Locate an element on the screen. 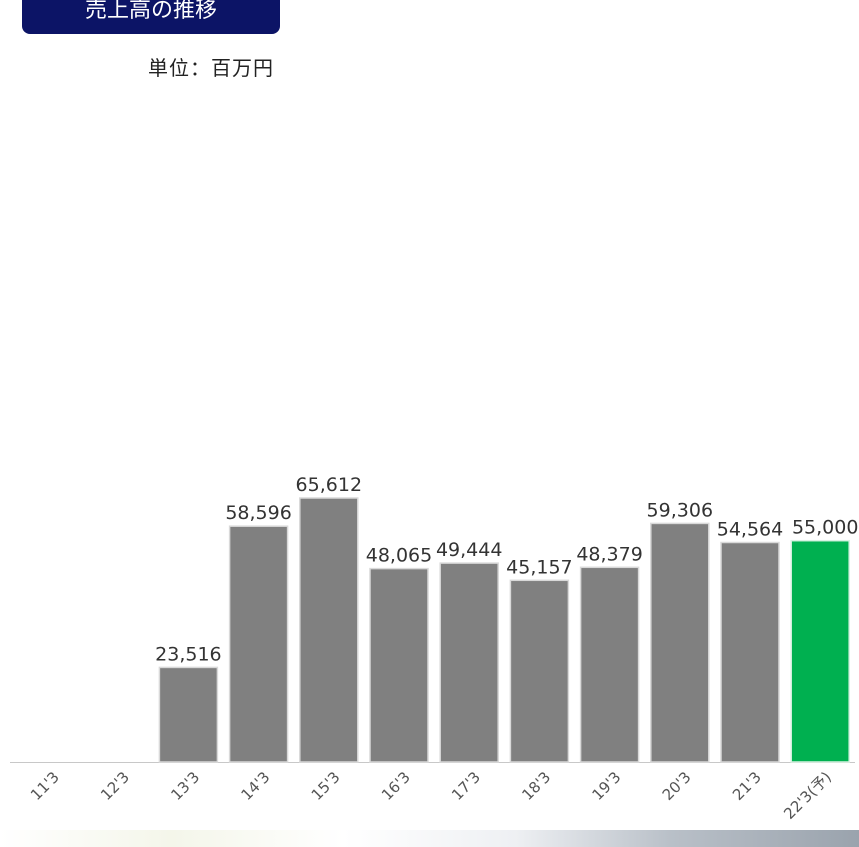  data-label-19'3: 48,379 is located at coordinates (609, 554).